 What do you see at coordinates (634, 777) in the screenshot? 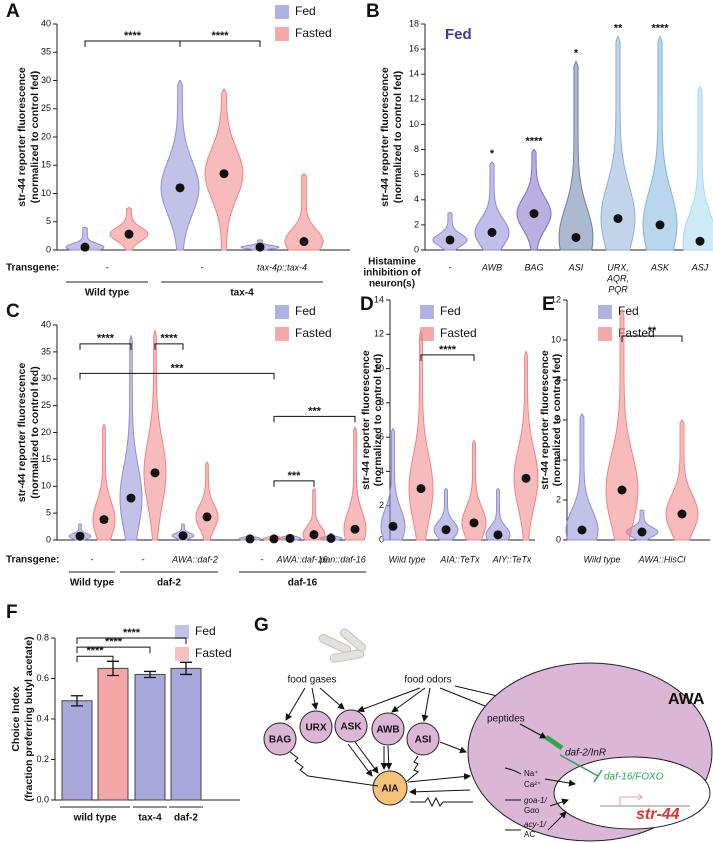
I see `factor-label: daf-16/FOXO` at bounding box center [634, 777].